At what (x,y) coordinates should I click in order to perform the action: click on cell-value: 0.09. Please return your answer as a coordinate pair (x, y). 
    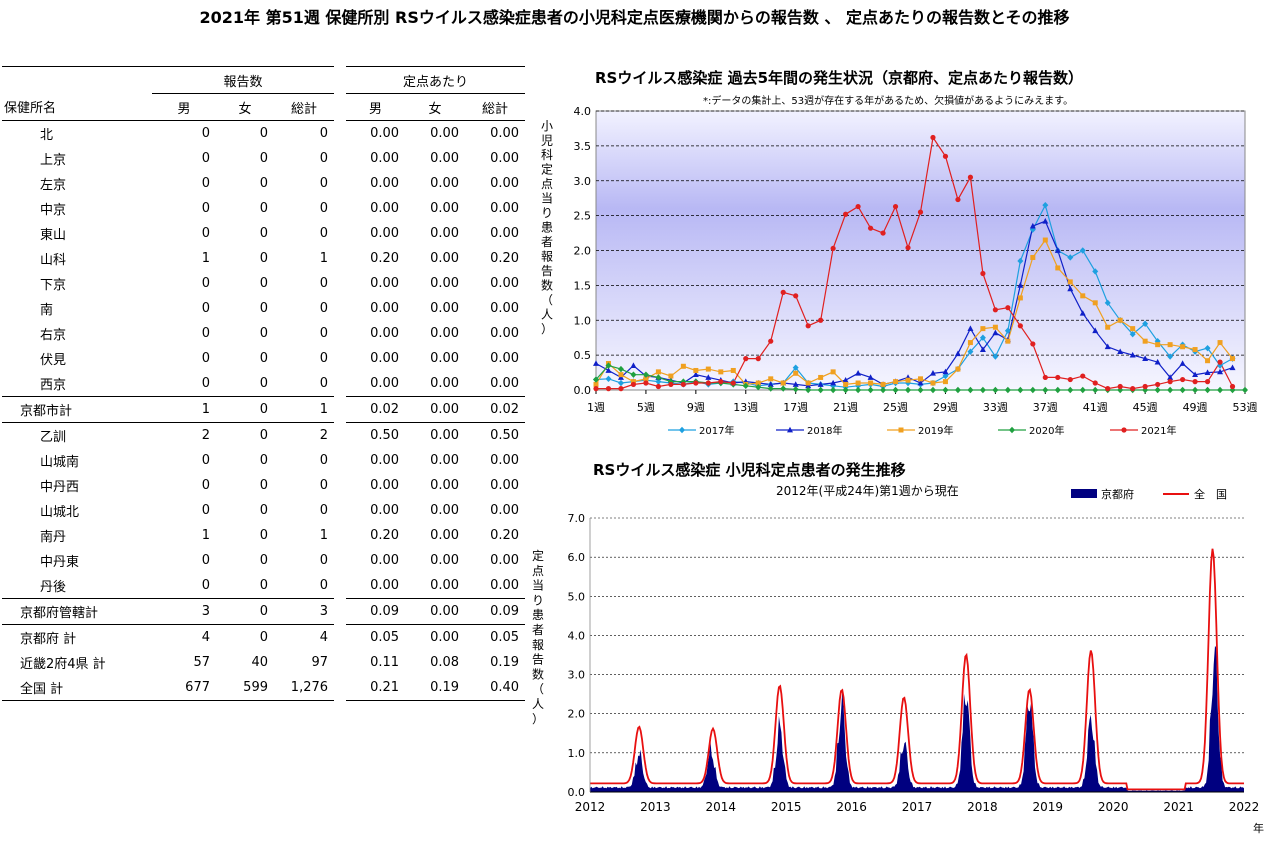
    Looking at the image, I should click on (376, 611).